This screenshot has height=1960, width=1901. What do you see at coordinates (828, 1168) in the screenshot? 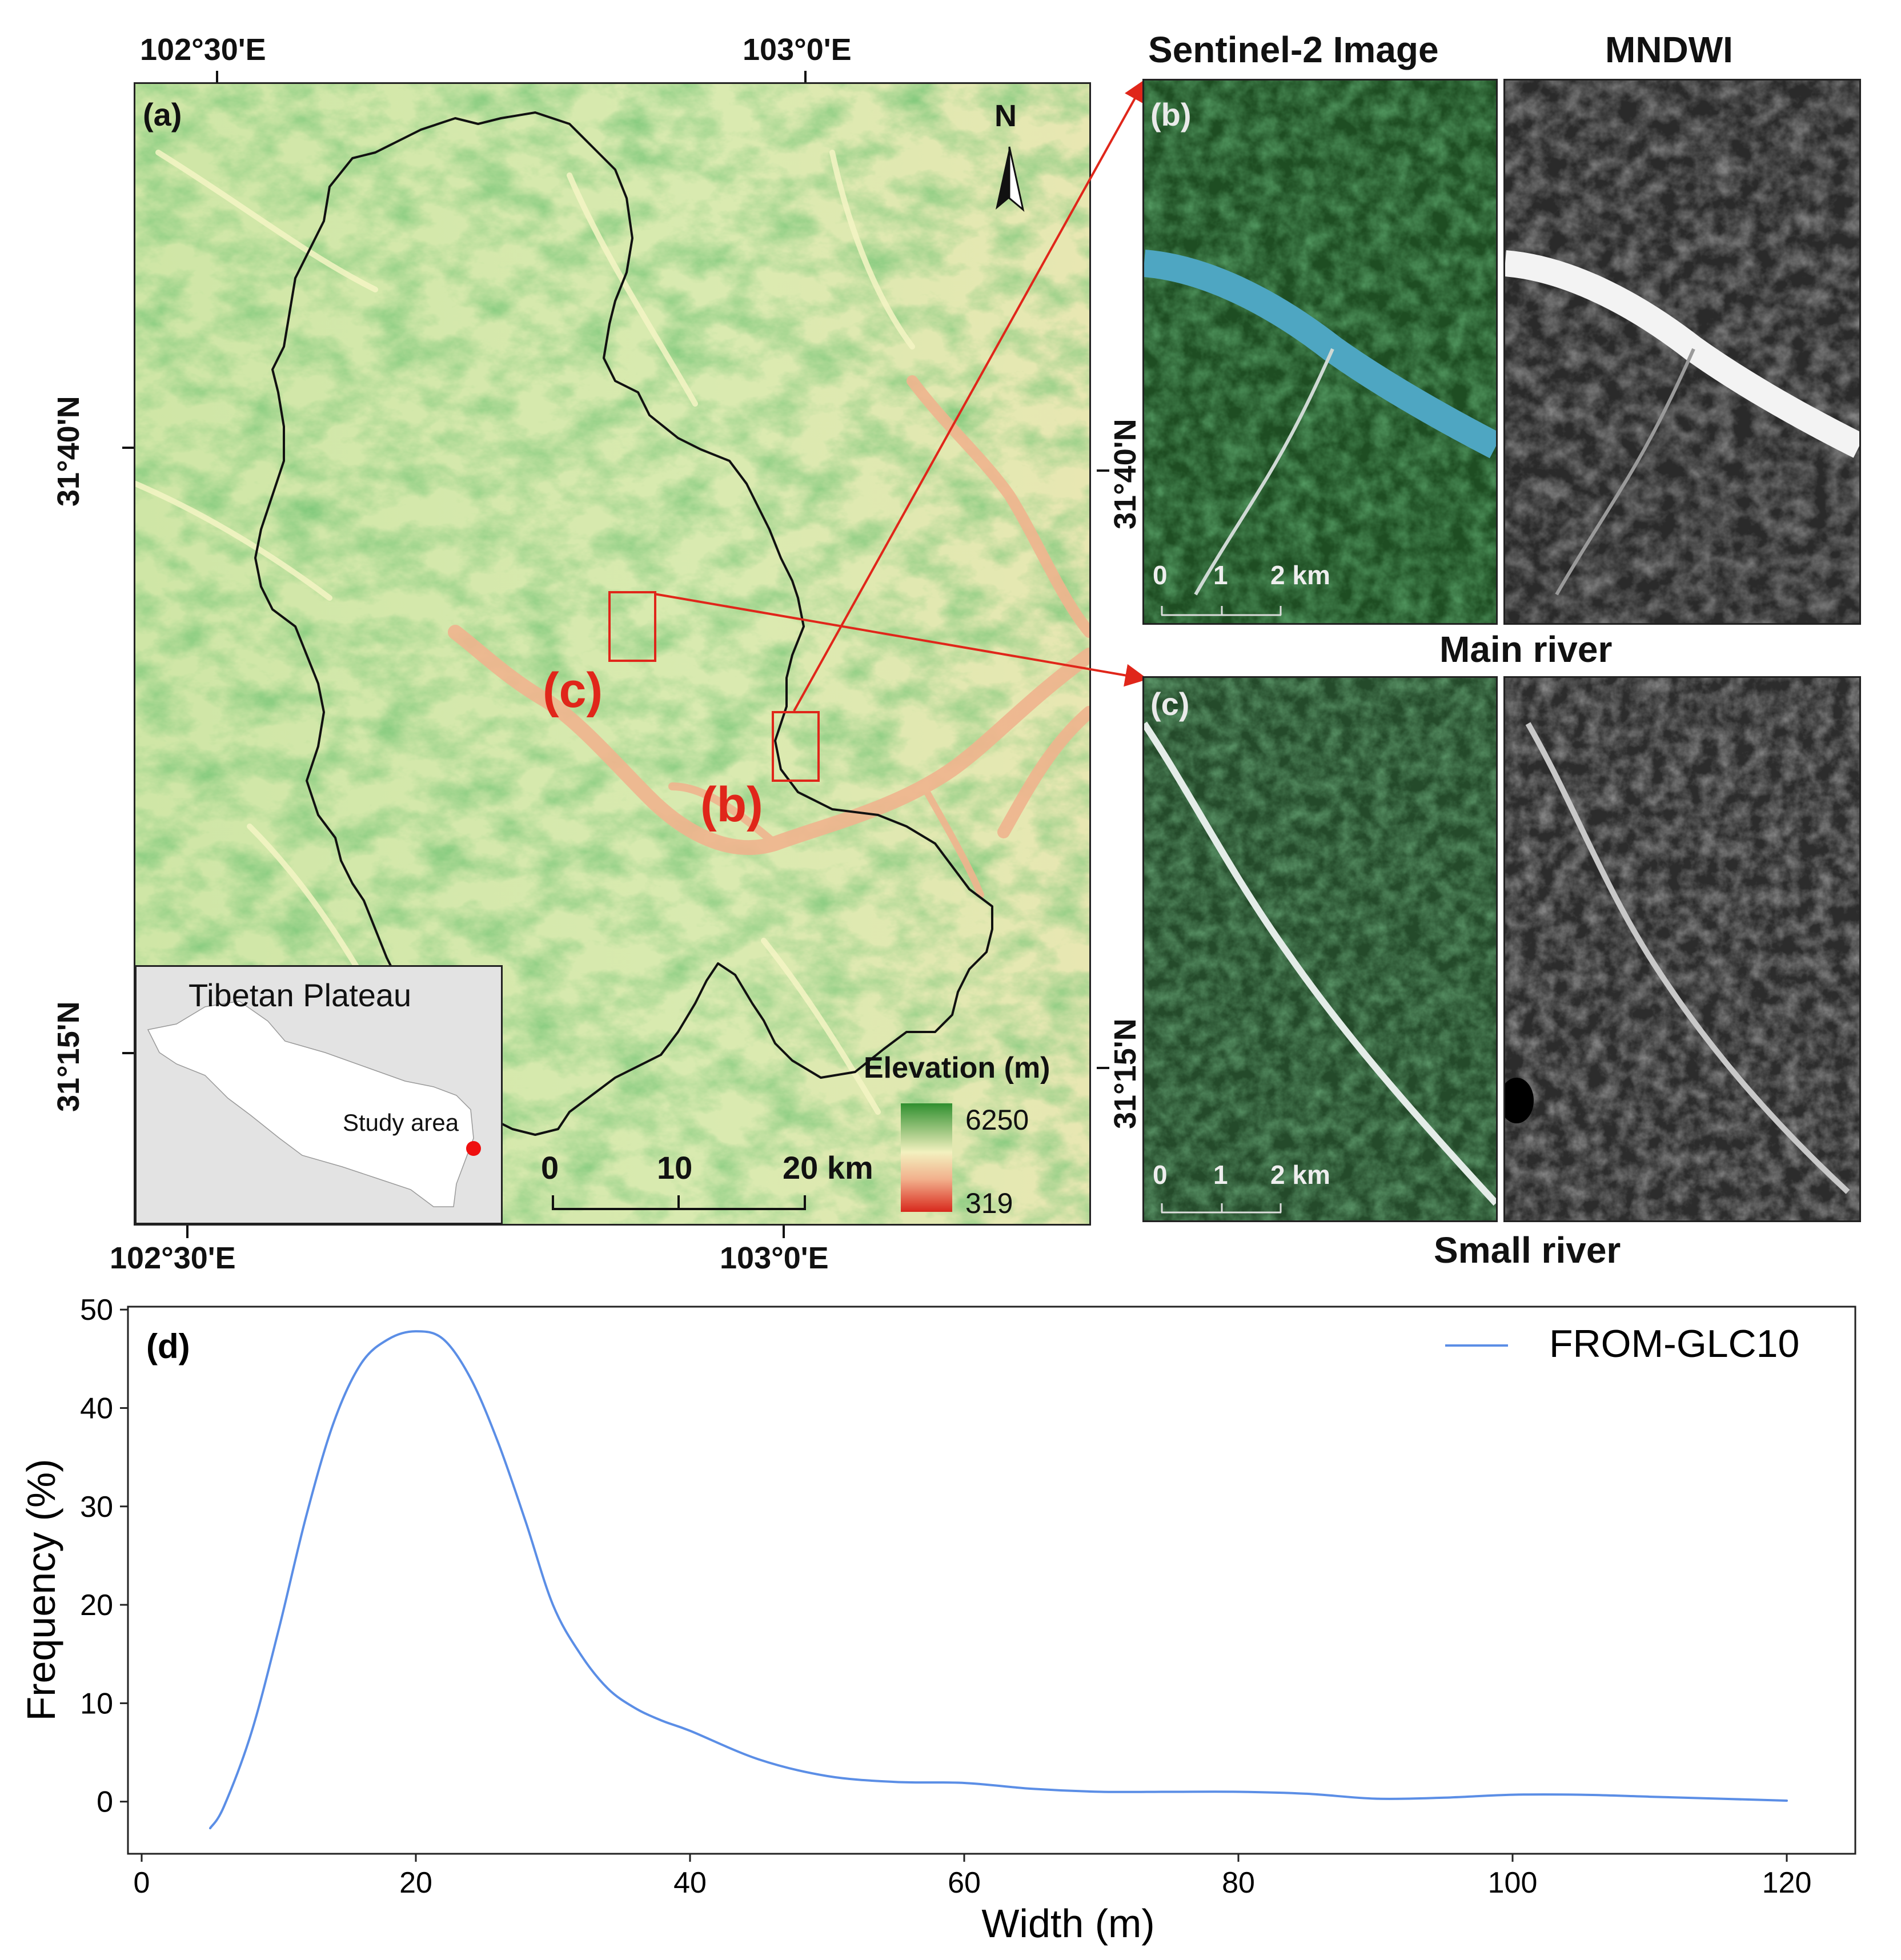
I see `scalebar-20km: 20 km` at bounding box center [828, 1168].